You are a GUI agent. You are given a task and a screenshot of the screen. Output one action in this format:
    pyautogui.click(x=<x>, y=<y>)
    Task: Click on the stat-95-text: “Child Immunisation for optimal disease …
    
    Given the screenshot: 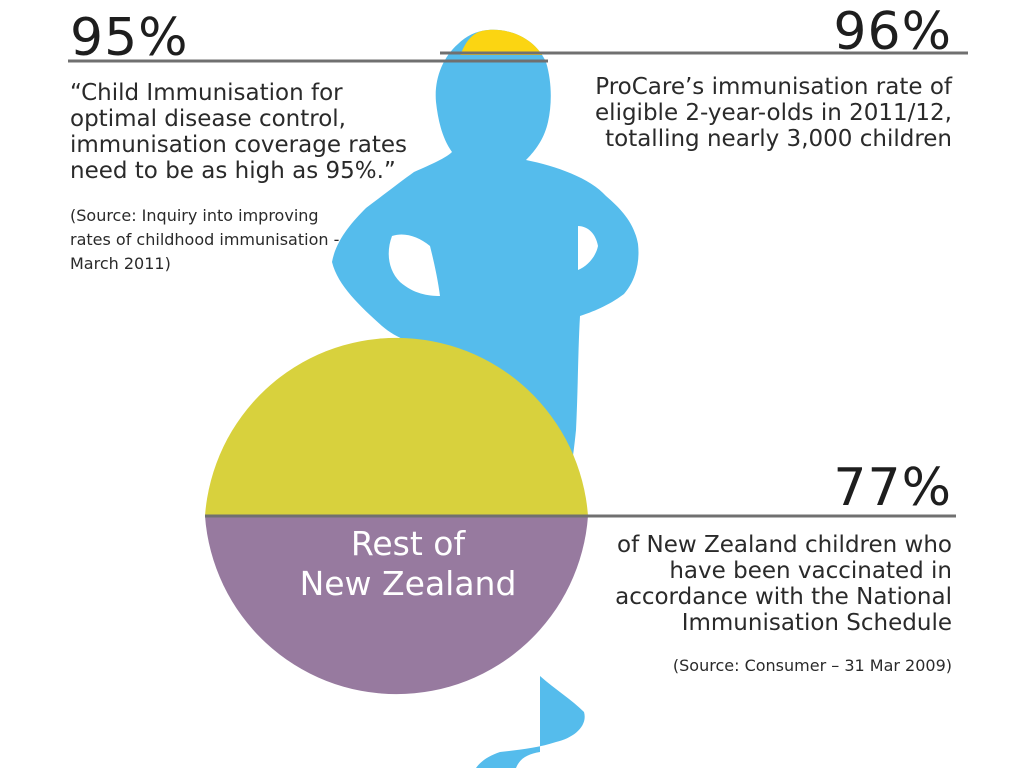 What is the action you would take?
    pyautogui.click(x=255, y=132)
    